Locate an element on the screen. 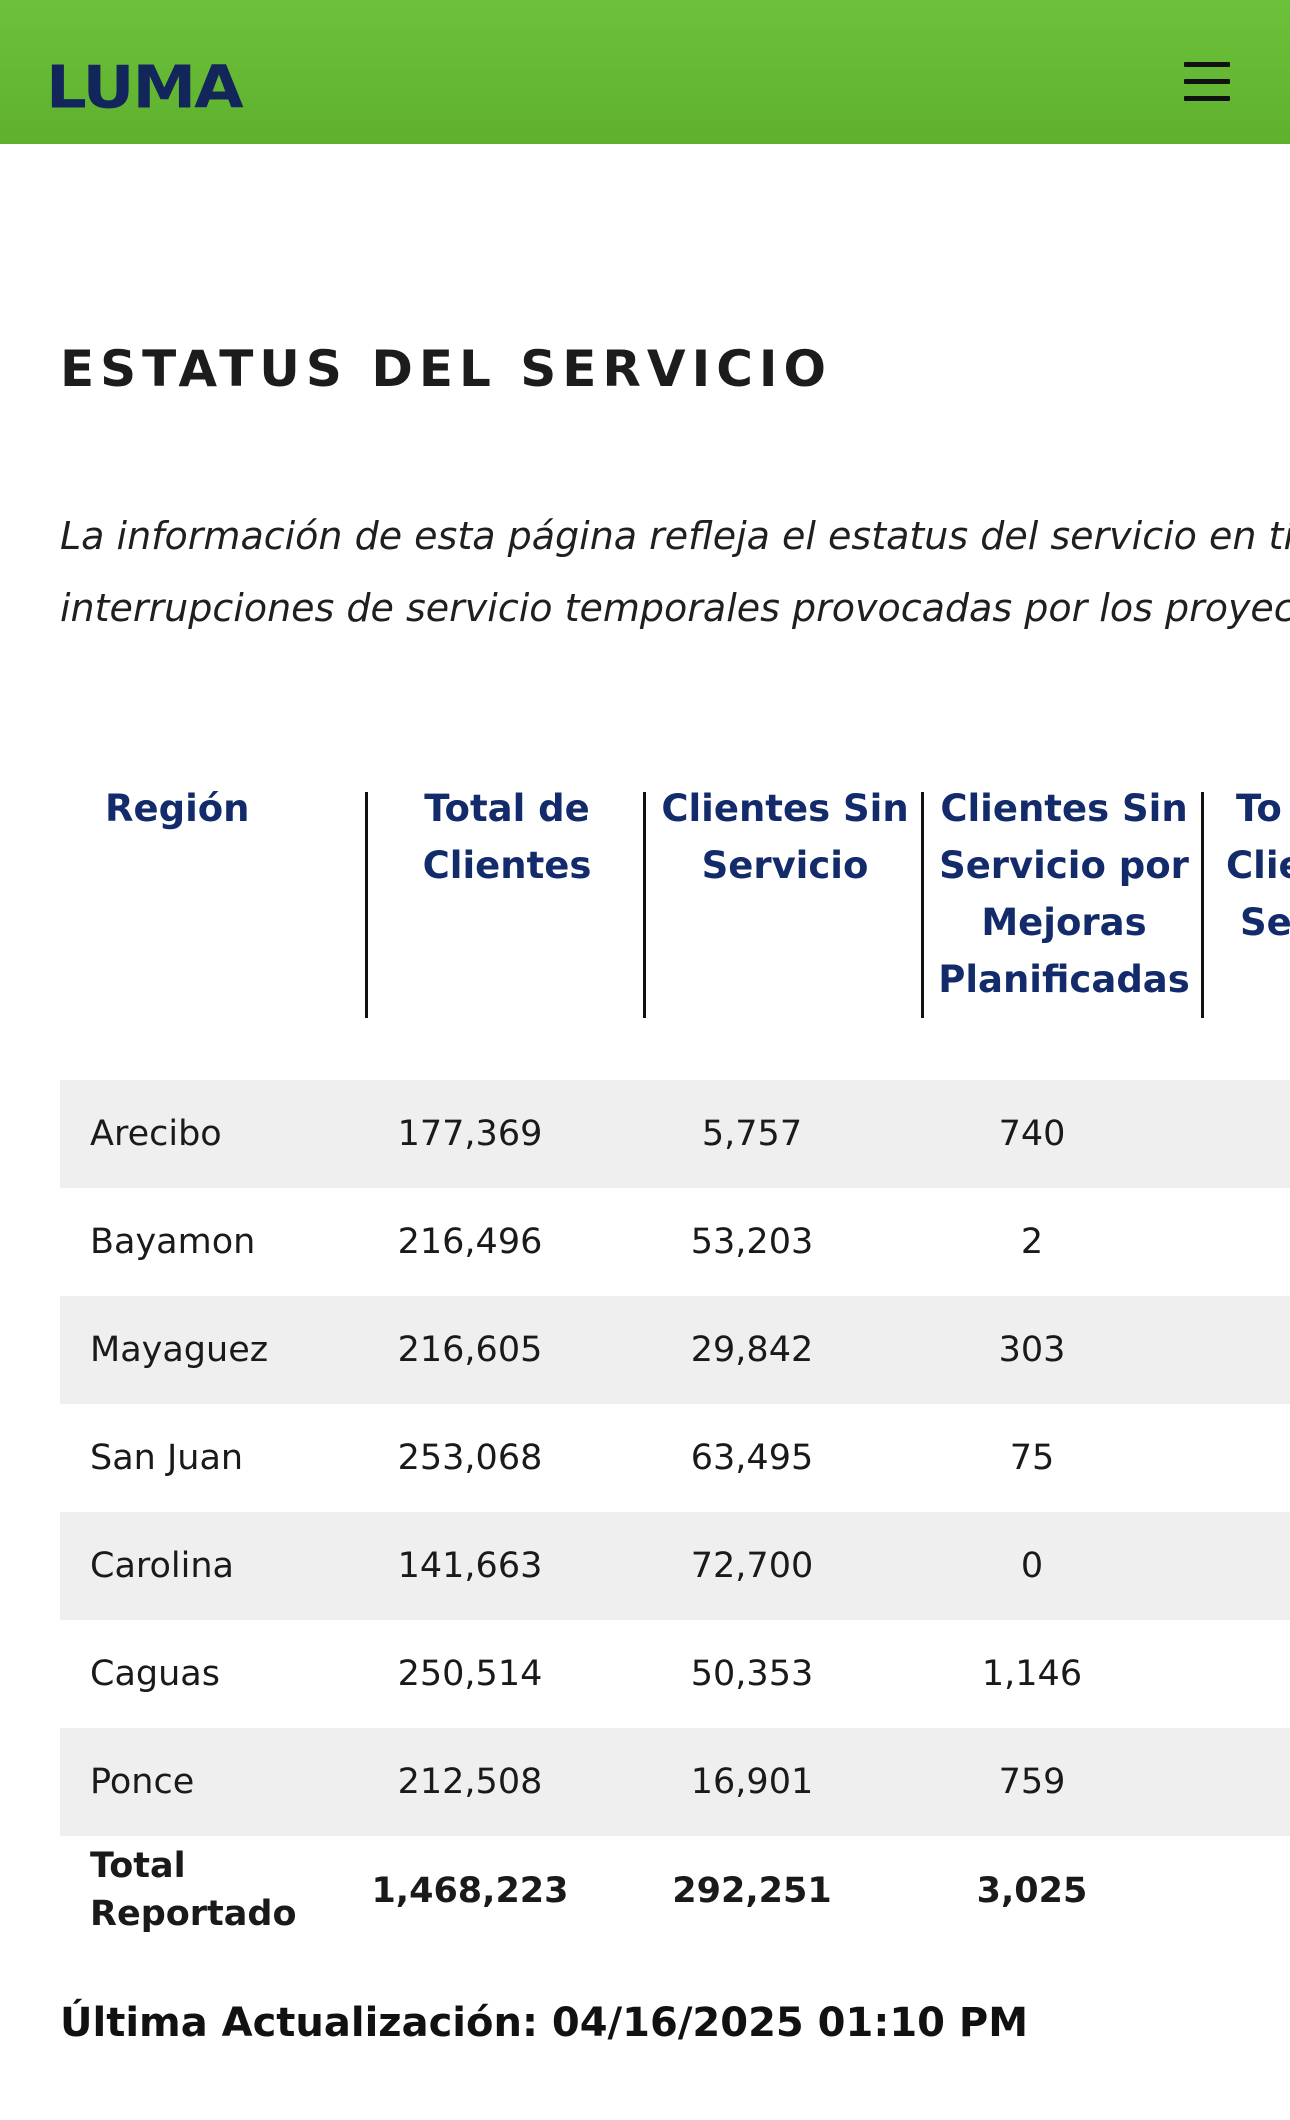  planificadas-cell: 2 is located at coordinates (1032, 1242).